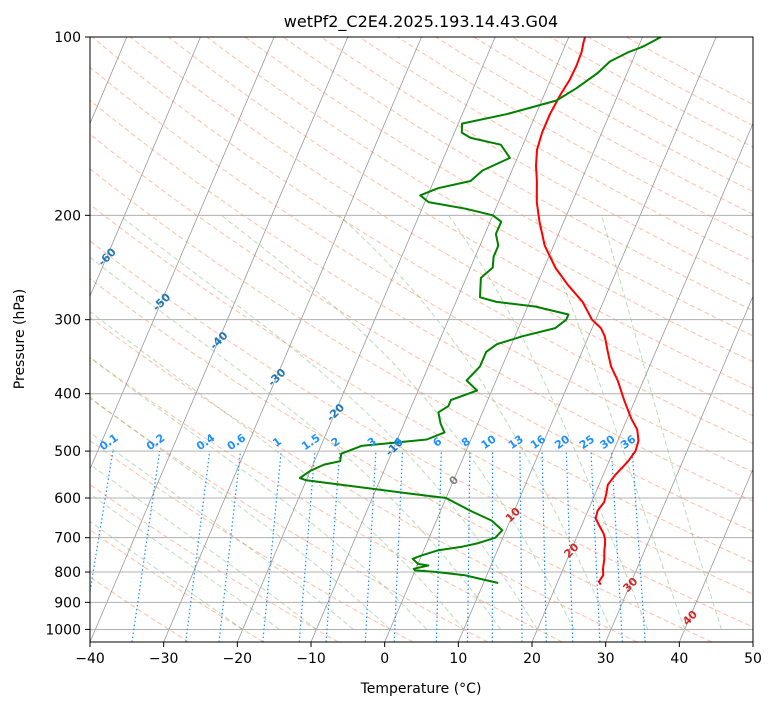  I want to click on chart-title: wetPf2_C2E4.2025.193.14.43.G04, so click(421, 22).